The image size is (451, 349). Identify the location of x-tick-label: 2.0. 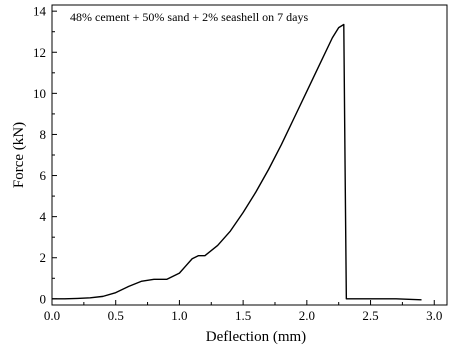
(307, 315).